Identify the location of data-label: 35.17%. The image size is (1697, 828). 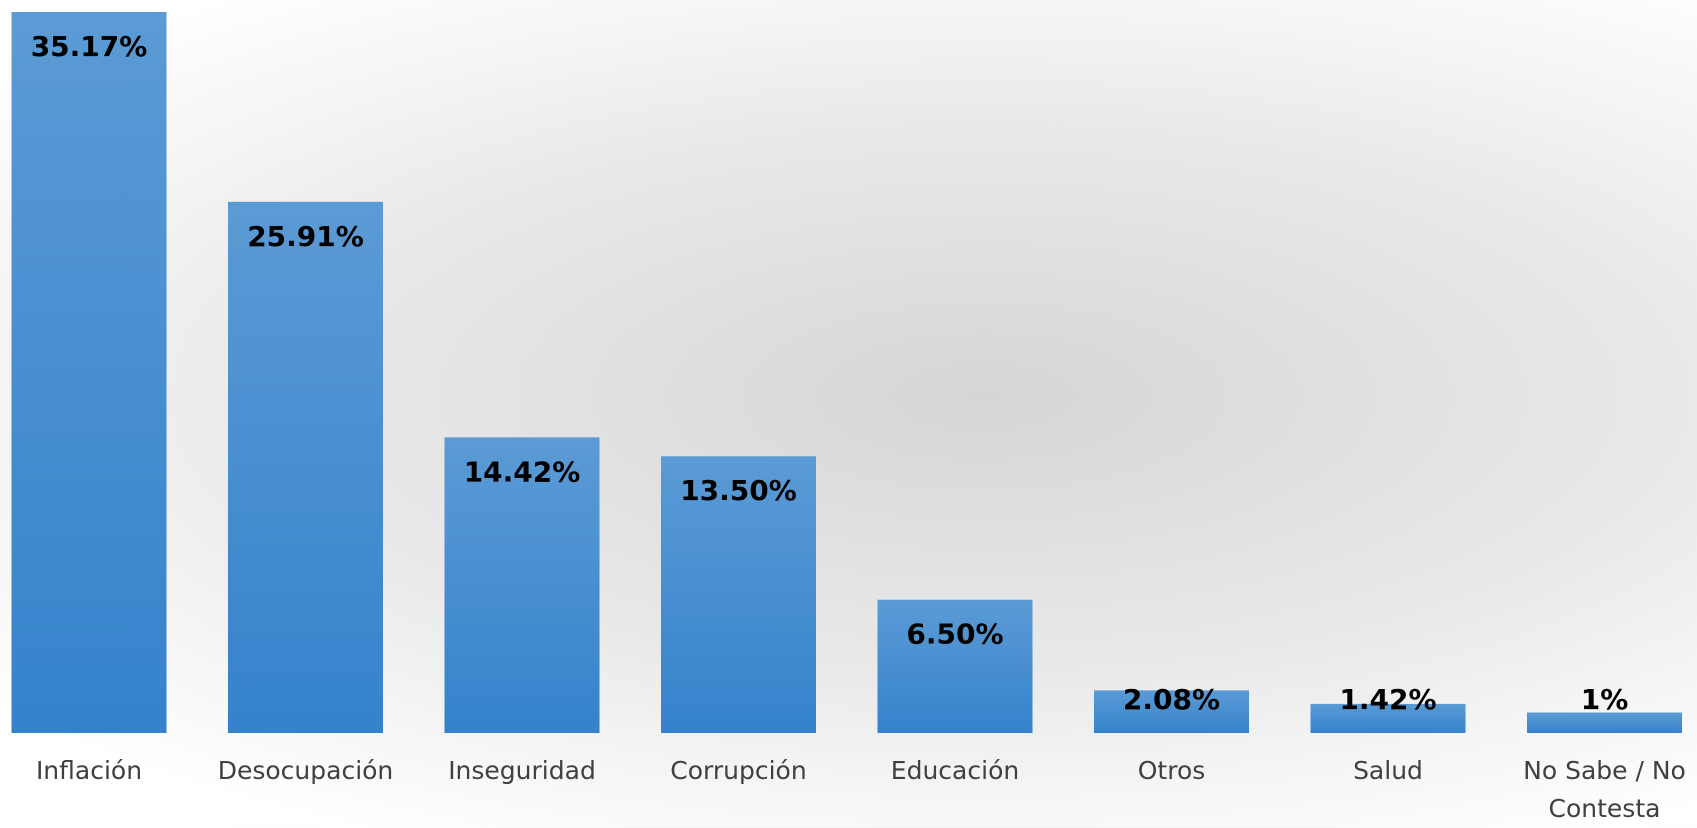
(89, 46).